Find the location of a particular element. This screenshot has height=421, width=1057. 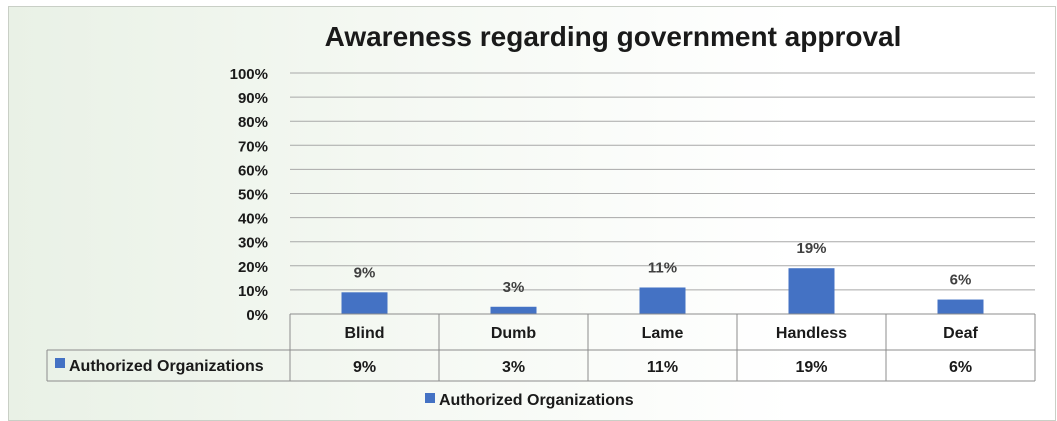

legend: Authorized Organizations is located at coordinates (529, 400).